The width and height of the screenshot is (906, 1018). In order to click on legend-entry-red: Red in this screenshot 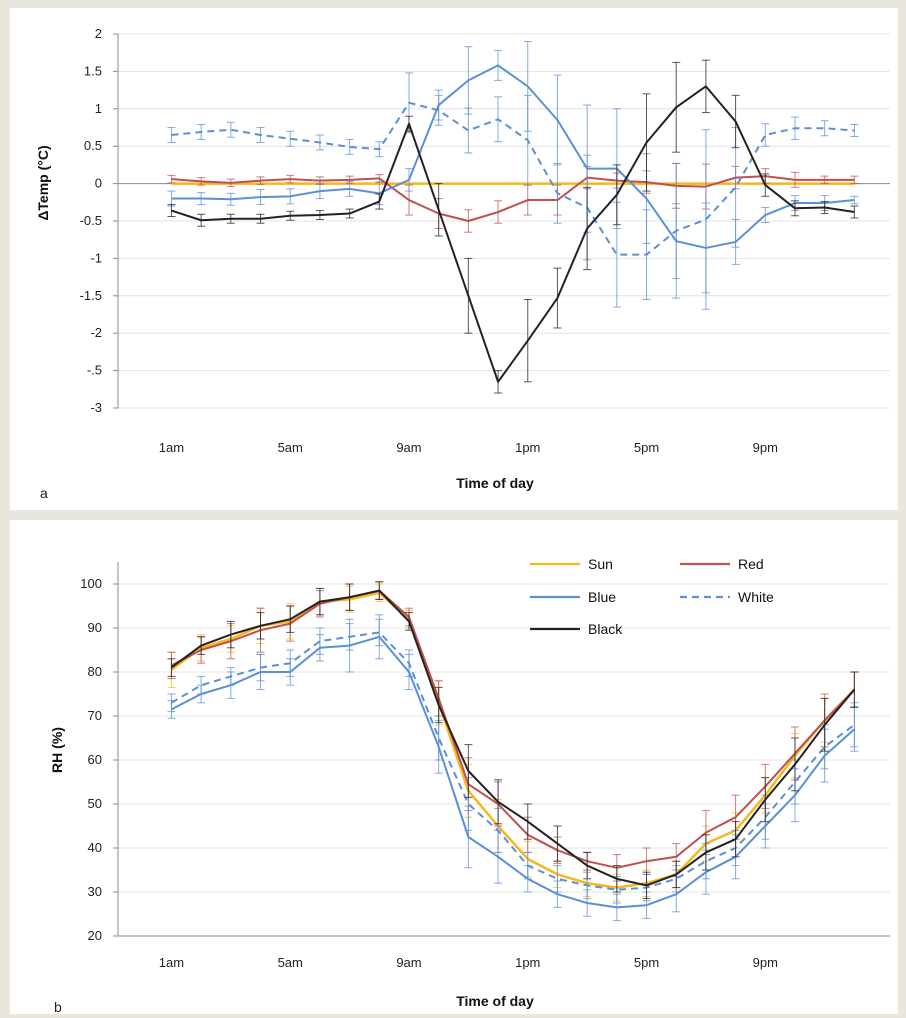, I will do `click(722, 564)`.